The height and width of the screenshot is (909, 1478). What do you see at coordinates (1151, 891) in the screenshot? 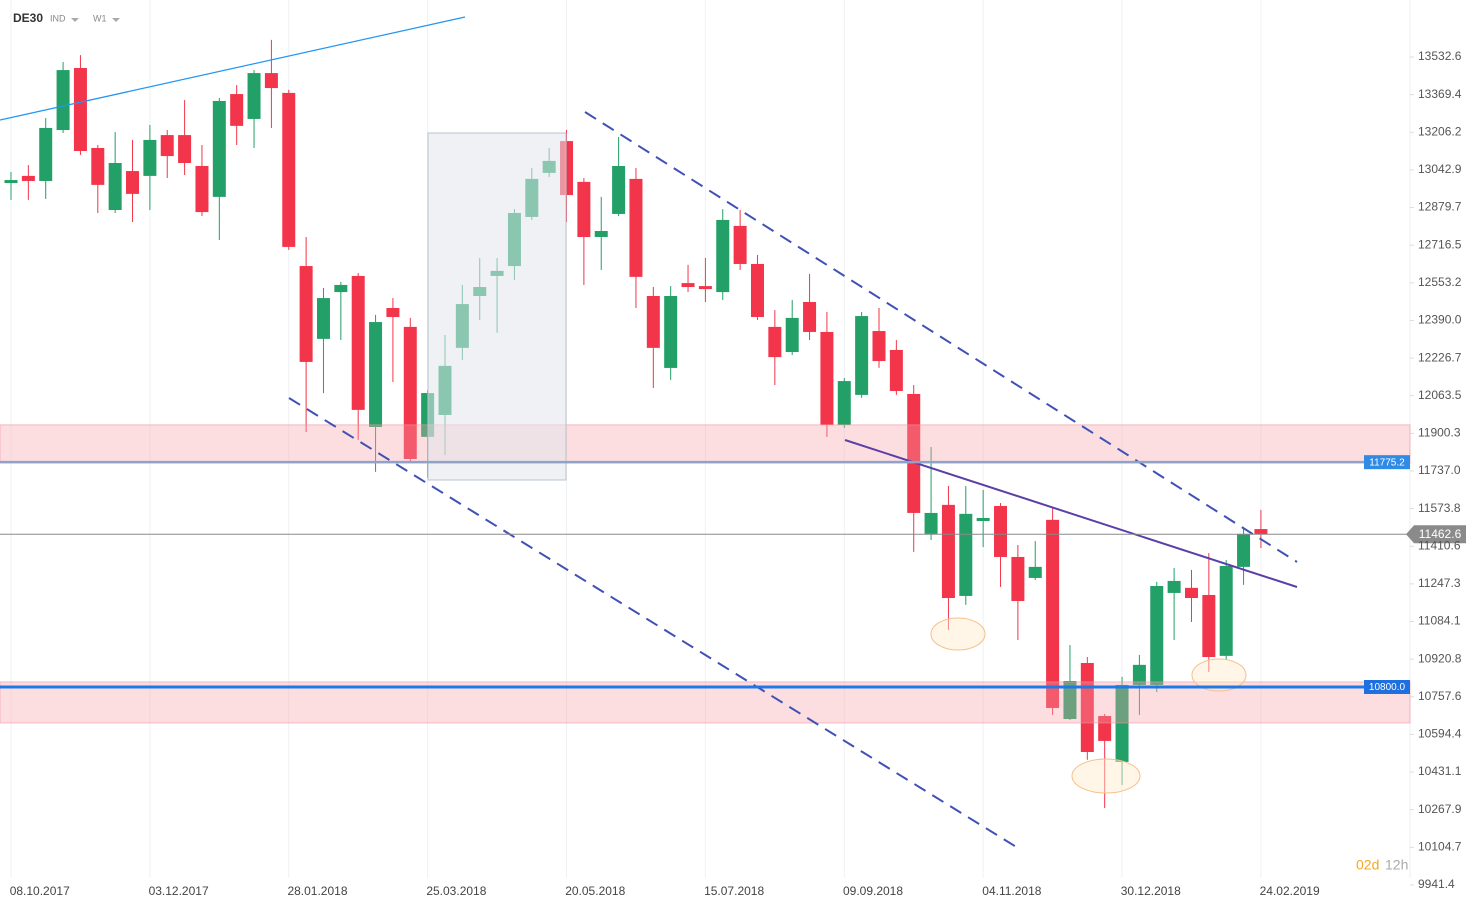
I see `x-tick-label: 30.12.2018` at bounding box center [1151, 891].